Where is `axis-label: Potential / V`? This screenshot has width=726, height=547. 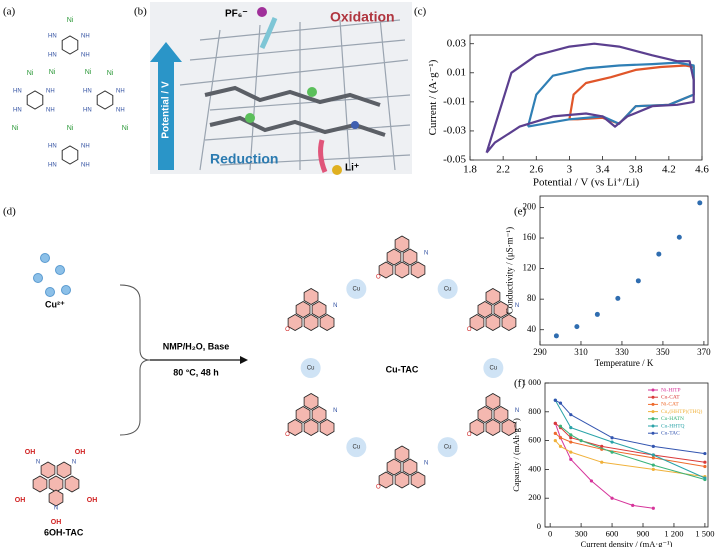
axis-label: Potential / V is located at coordinates (166, 110).